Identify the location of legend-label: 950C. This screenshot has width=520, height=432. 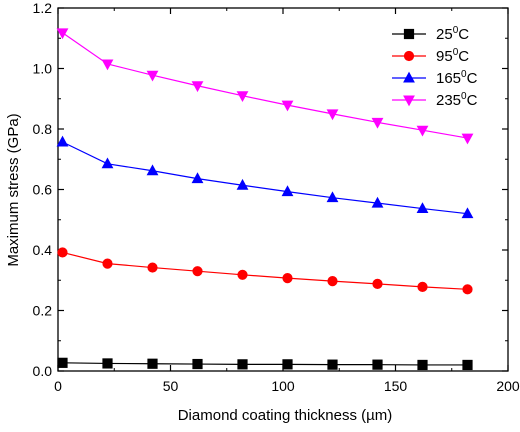
(452, 56).